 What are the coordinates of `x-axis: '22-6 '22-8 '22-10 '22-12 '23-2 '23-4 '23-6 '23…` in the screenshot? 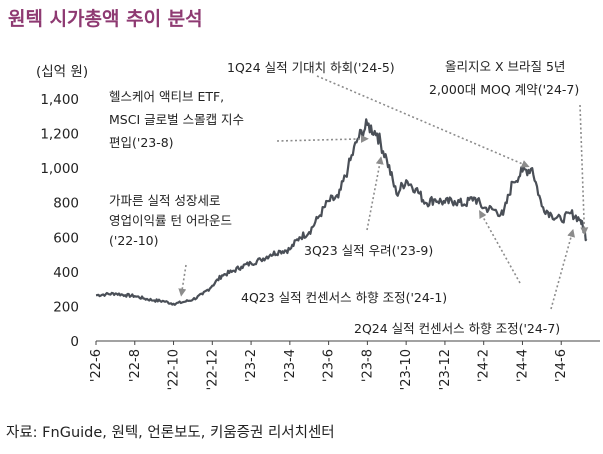 It's located at (344, 365).